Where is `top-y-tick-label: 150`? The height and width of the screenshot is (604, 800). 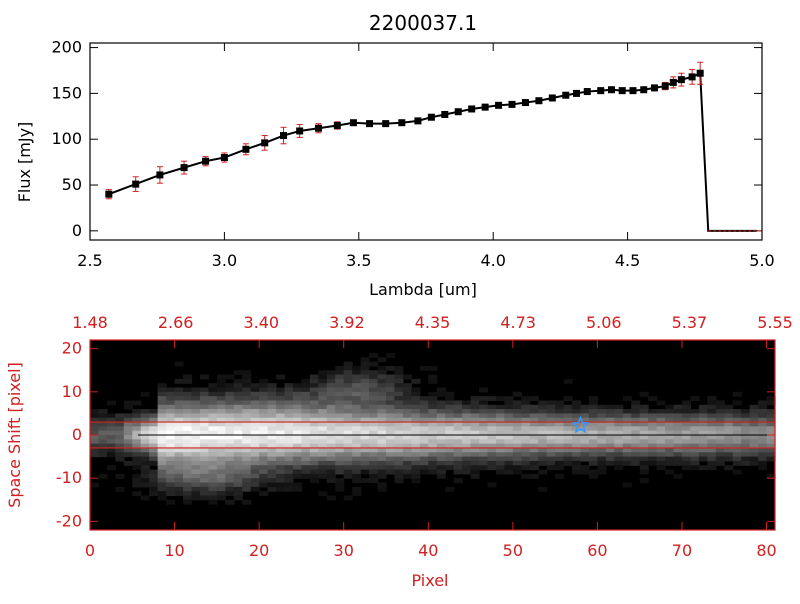
top-y-tick-label: 150 is located at coordinates (66, 92).